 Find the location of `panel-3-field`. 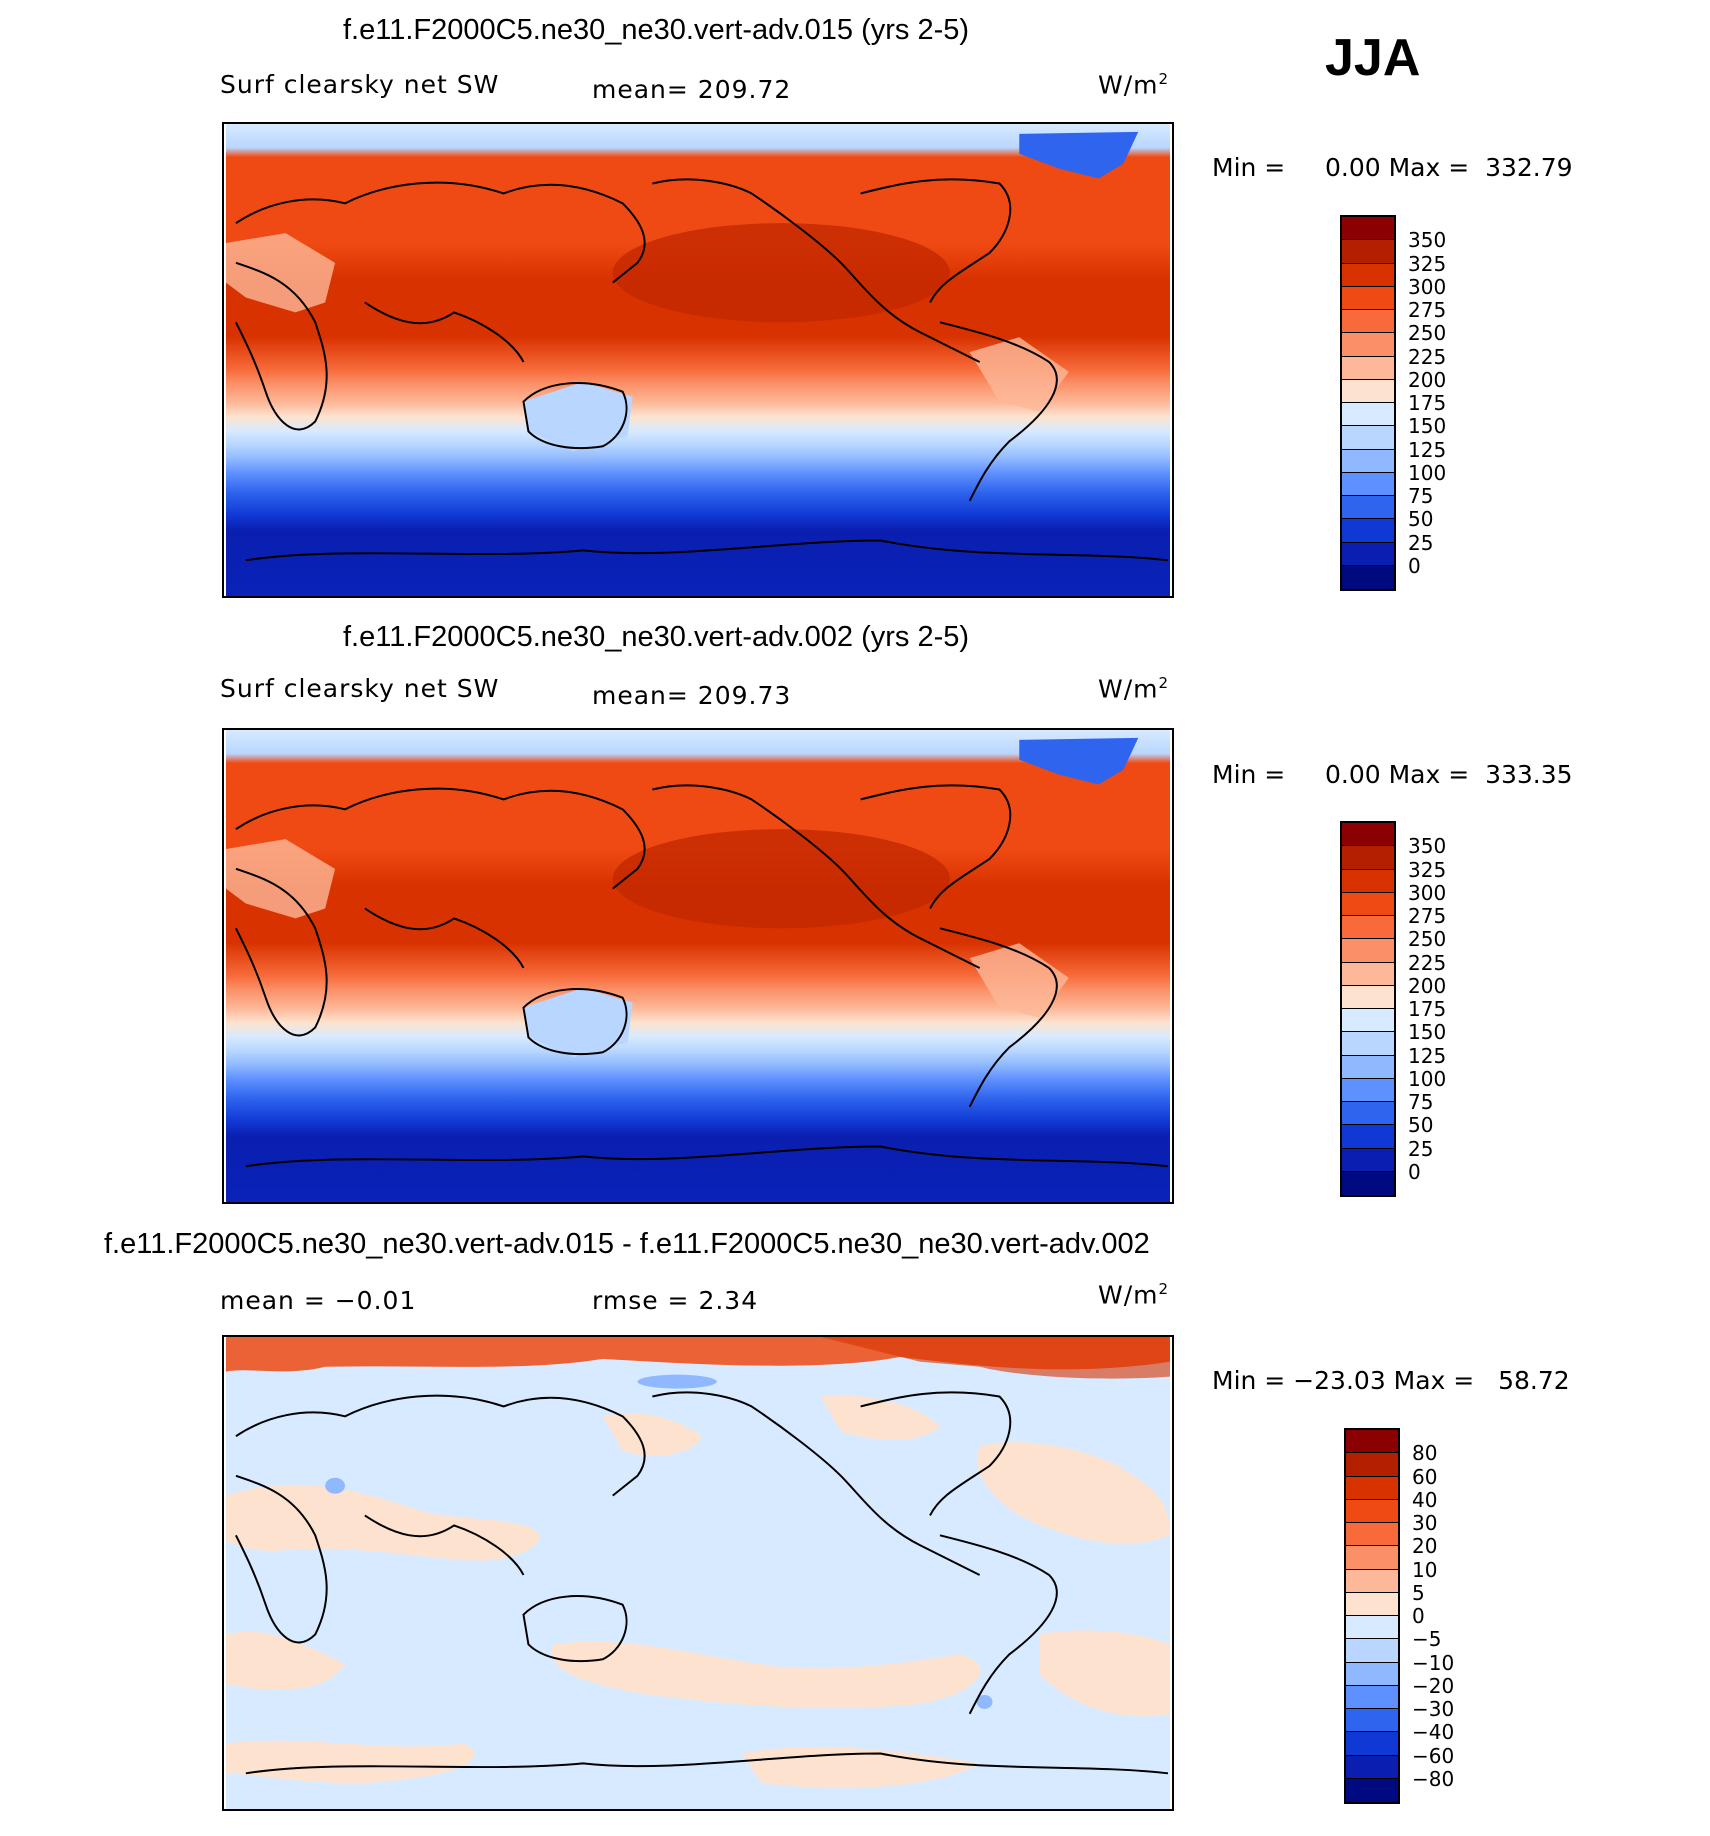

panel-3-field is located at coordinates (698, 1573).